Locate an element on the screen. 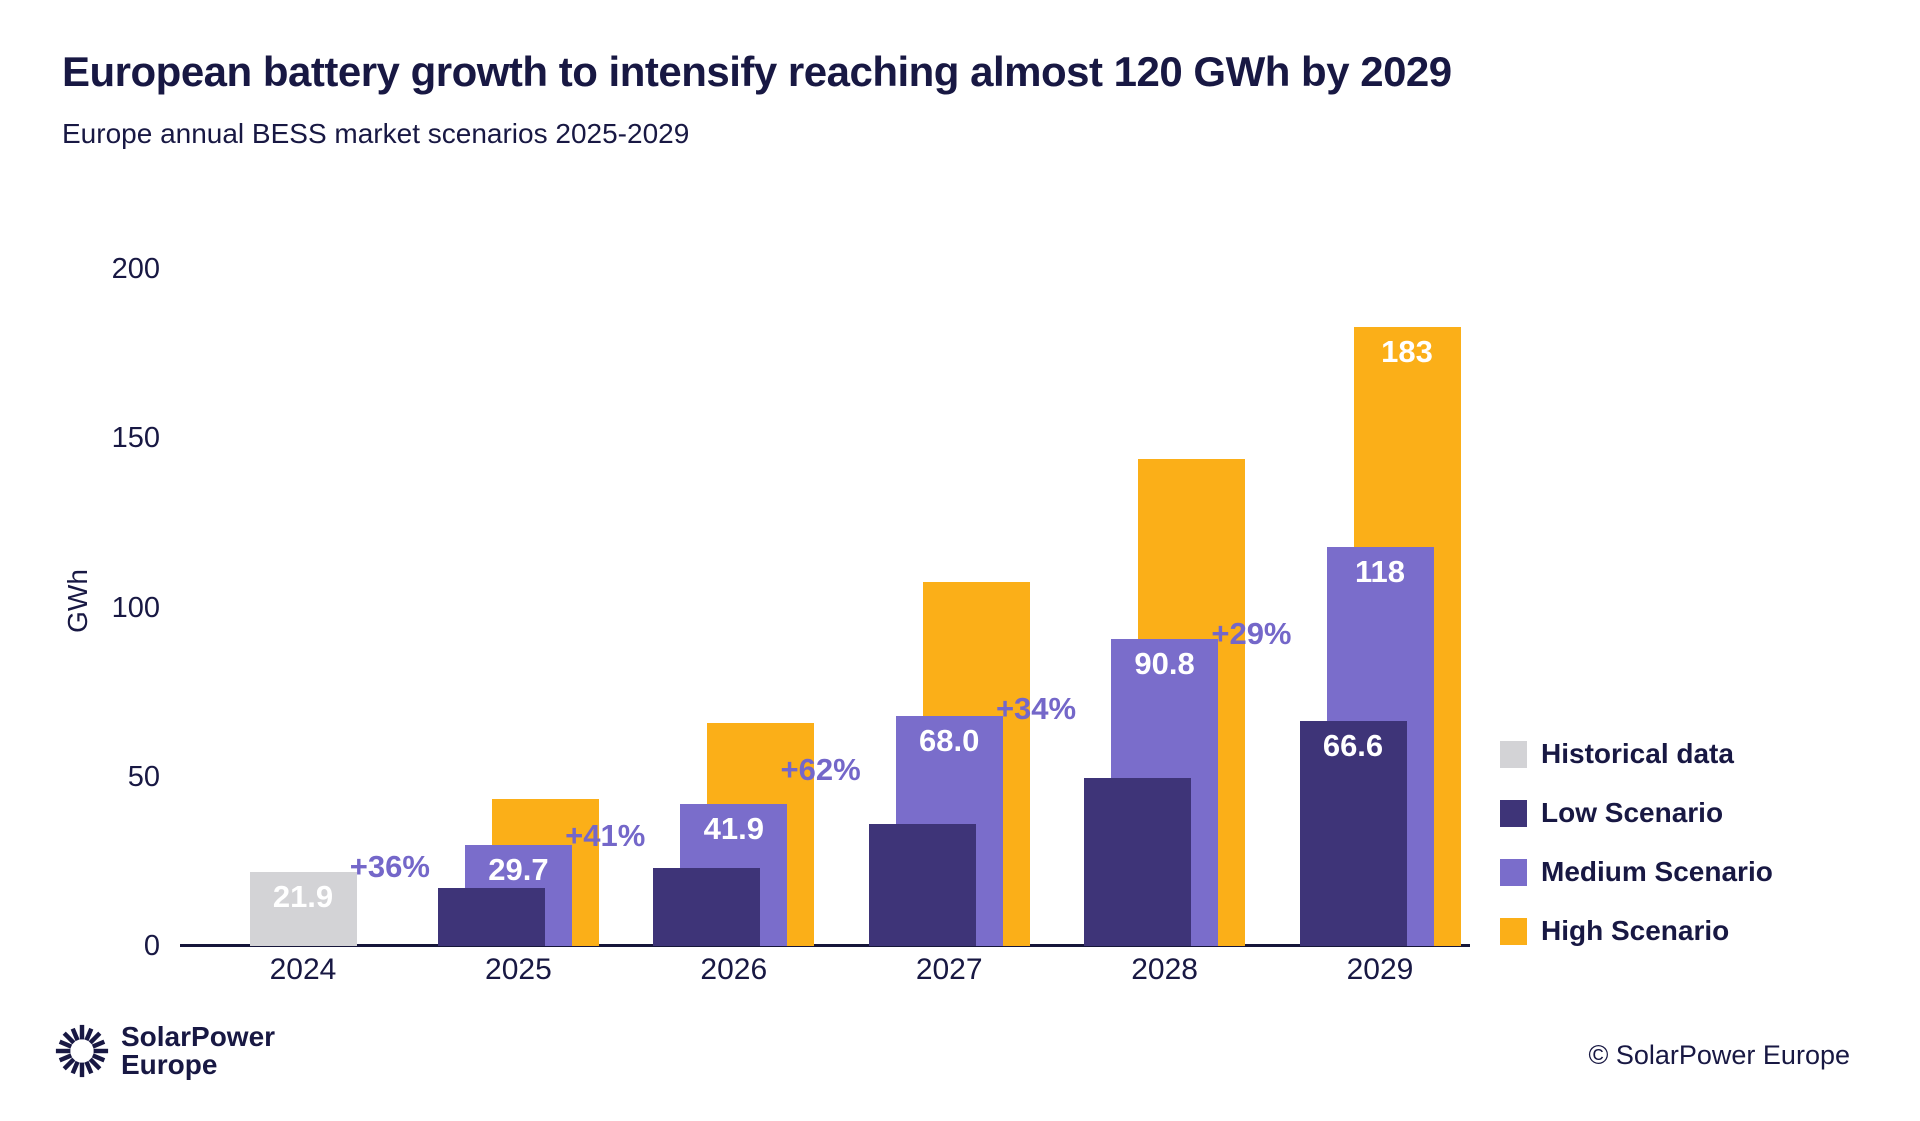 This screenshot has width=1920, height=1121. bar-value-label: 118 is located at coordinates (1379, 571).